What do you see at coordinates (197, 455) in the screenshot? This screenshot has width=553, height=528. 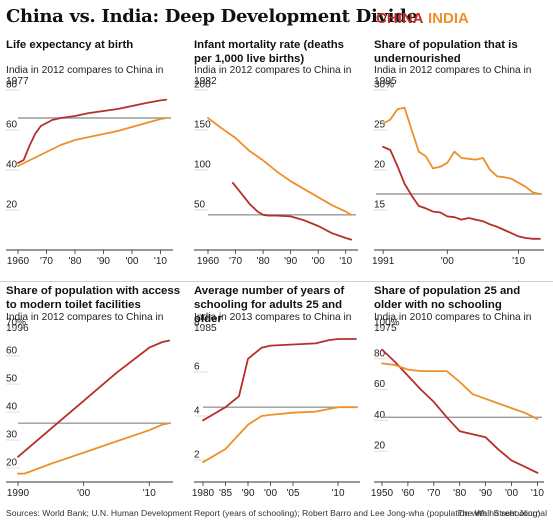 I see `y-tick-label: 2` at bounding box center [197, 455].